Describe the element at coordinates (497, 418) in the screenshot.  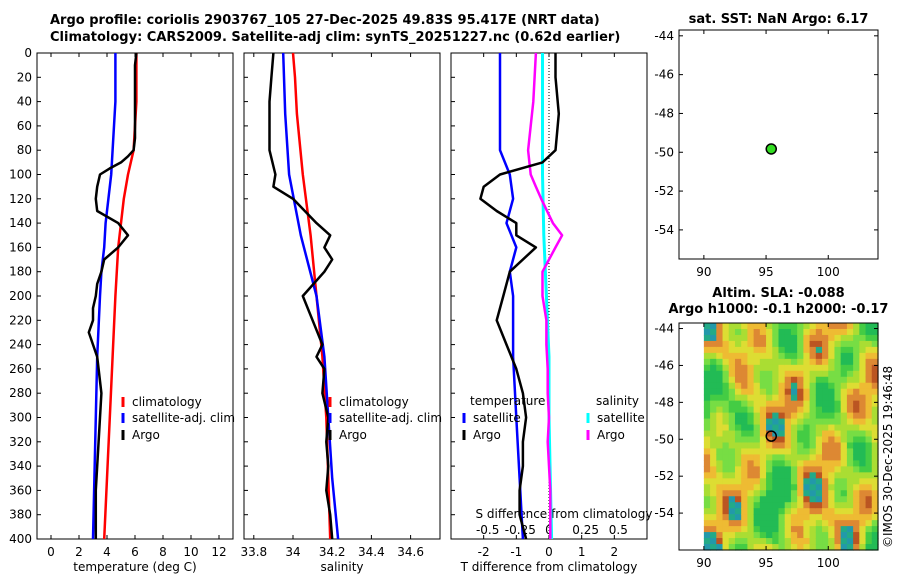
I see `difference-legend-temp-satellite-label: satellite` at that location.